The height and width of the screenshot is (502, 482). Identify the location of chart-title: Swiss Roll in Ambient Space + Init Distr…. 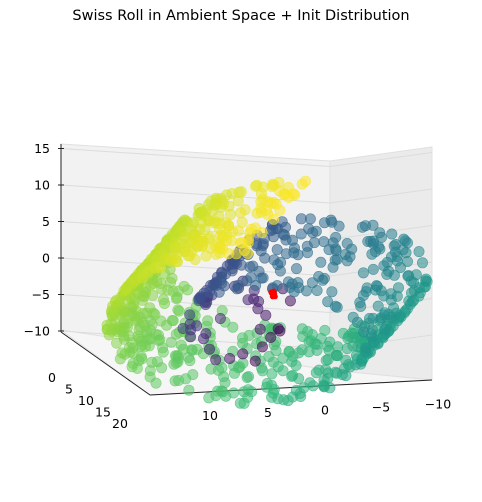
(241, 16).